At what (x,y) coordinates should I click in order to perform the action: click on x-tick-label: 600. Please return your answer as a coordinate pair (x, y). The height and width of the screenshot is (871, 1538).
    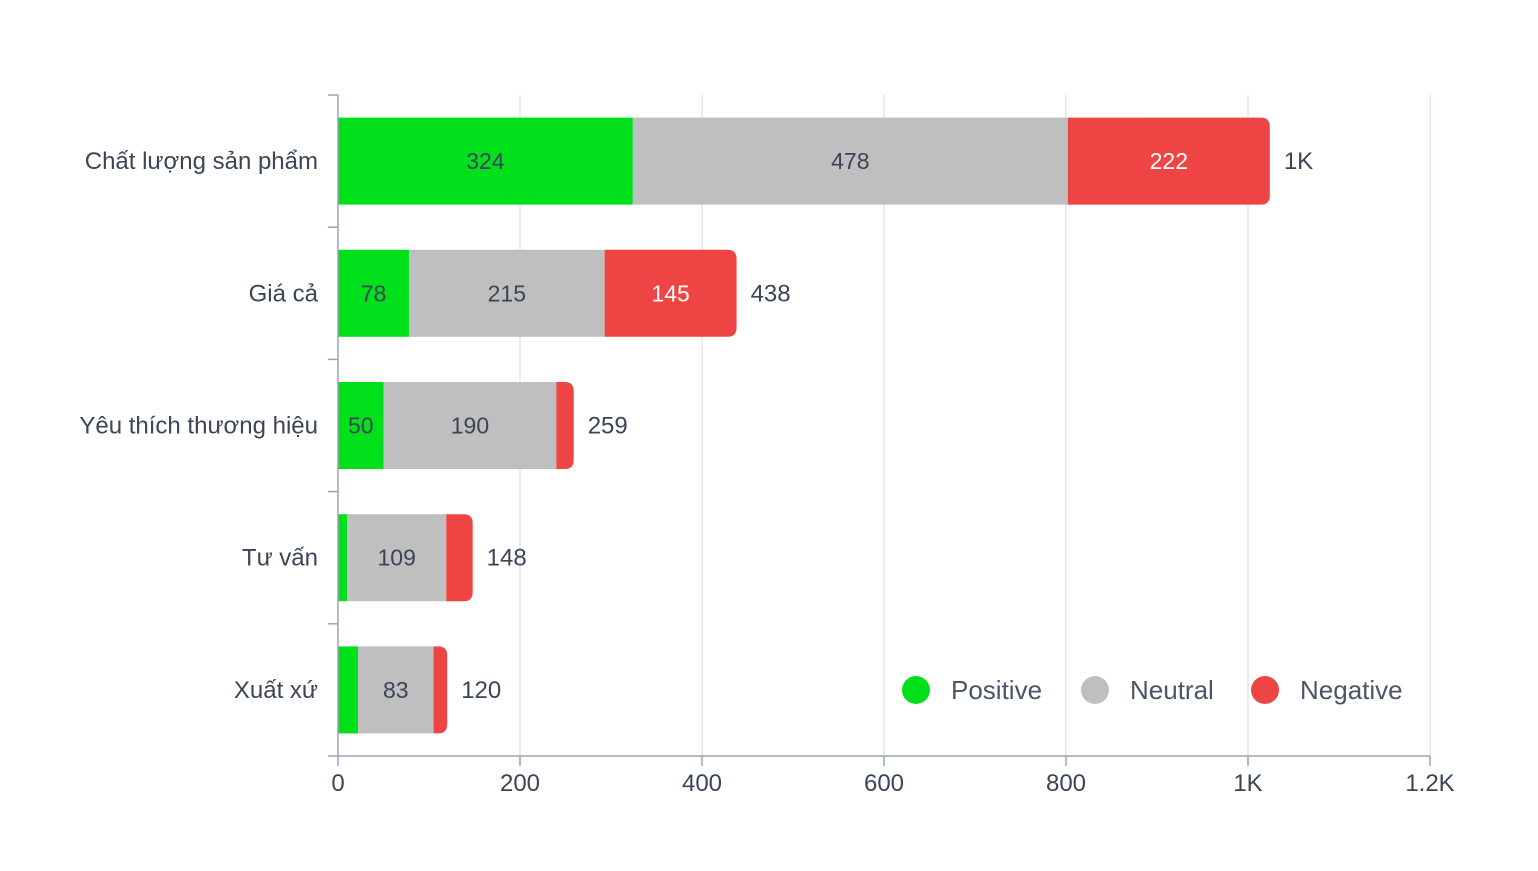
    Looking at the image, I should click on (884, 783).